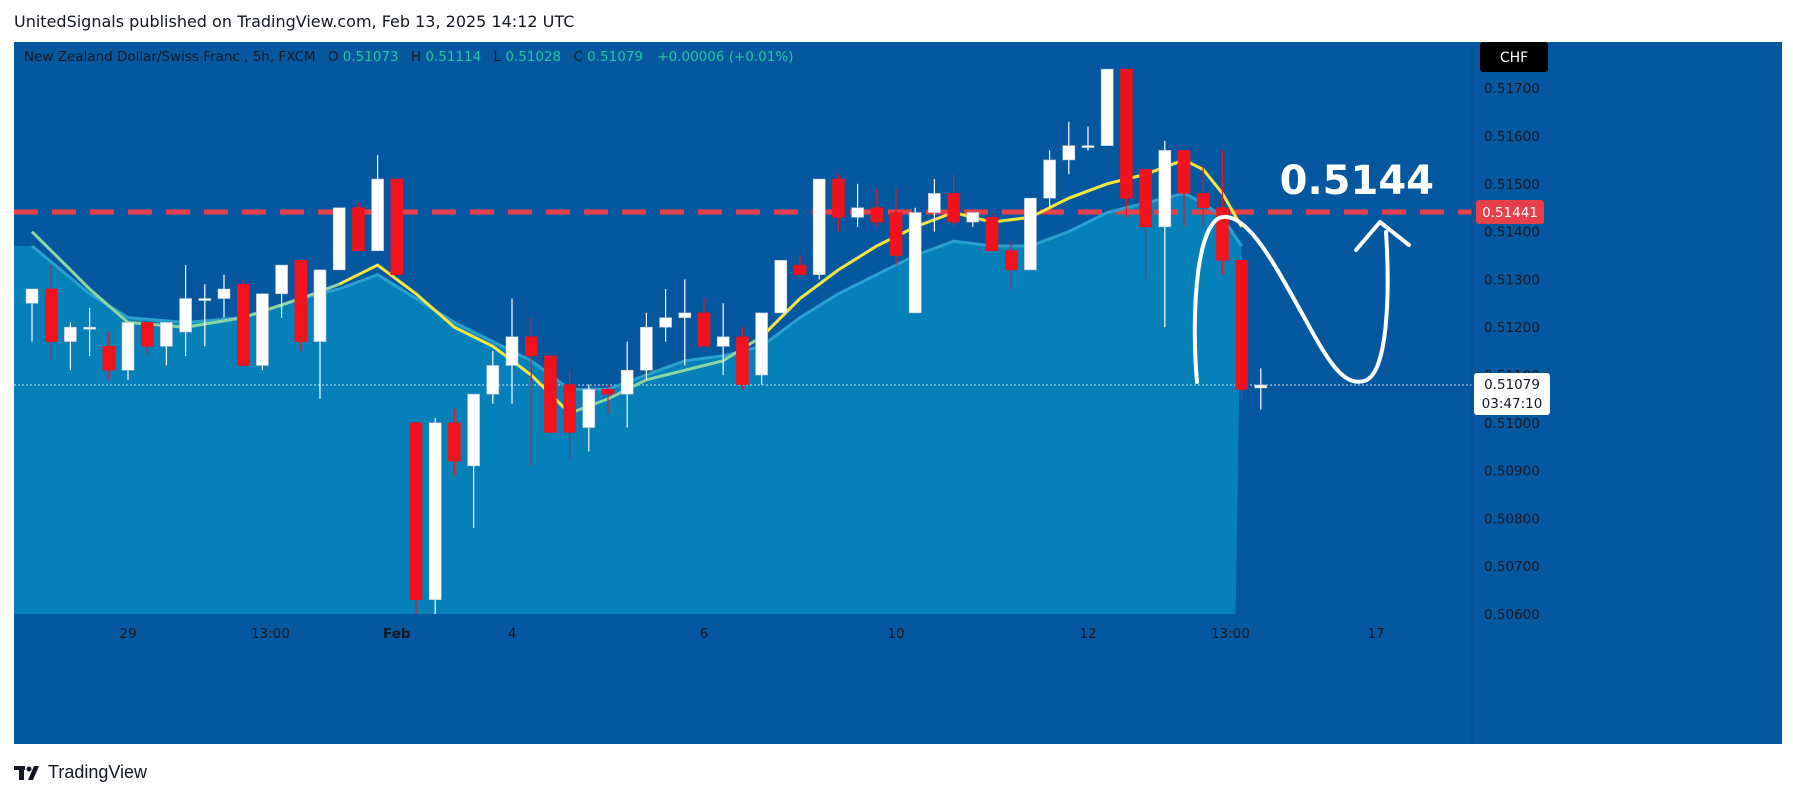  What do you see at coordinates (577, 57) in the screenshot?
I see `close-label: C` at bounding box center [577, 57].